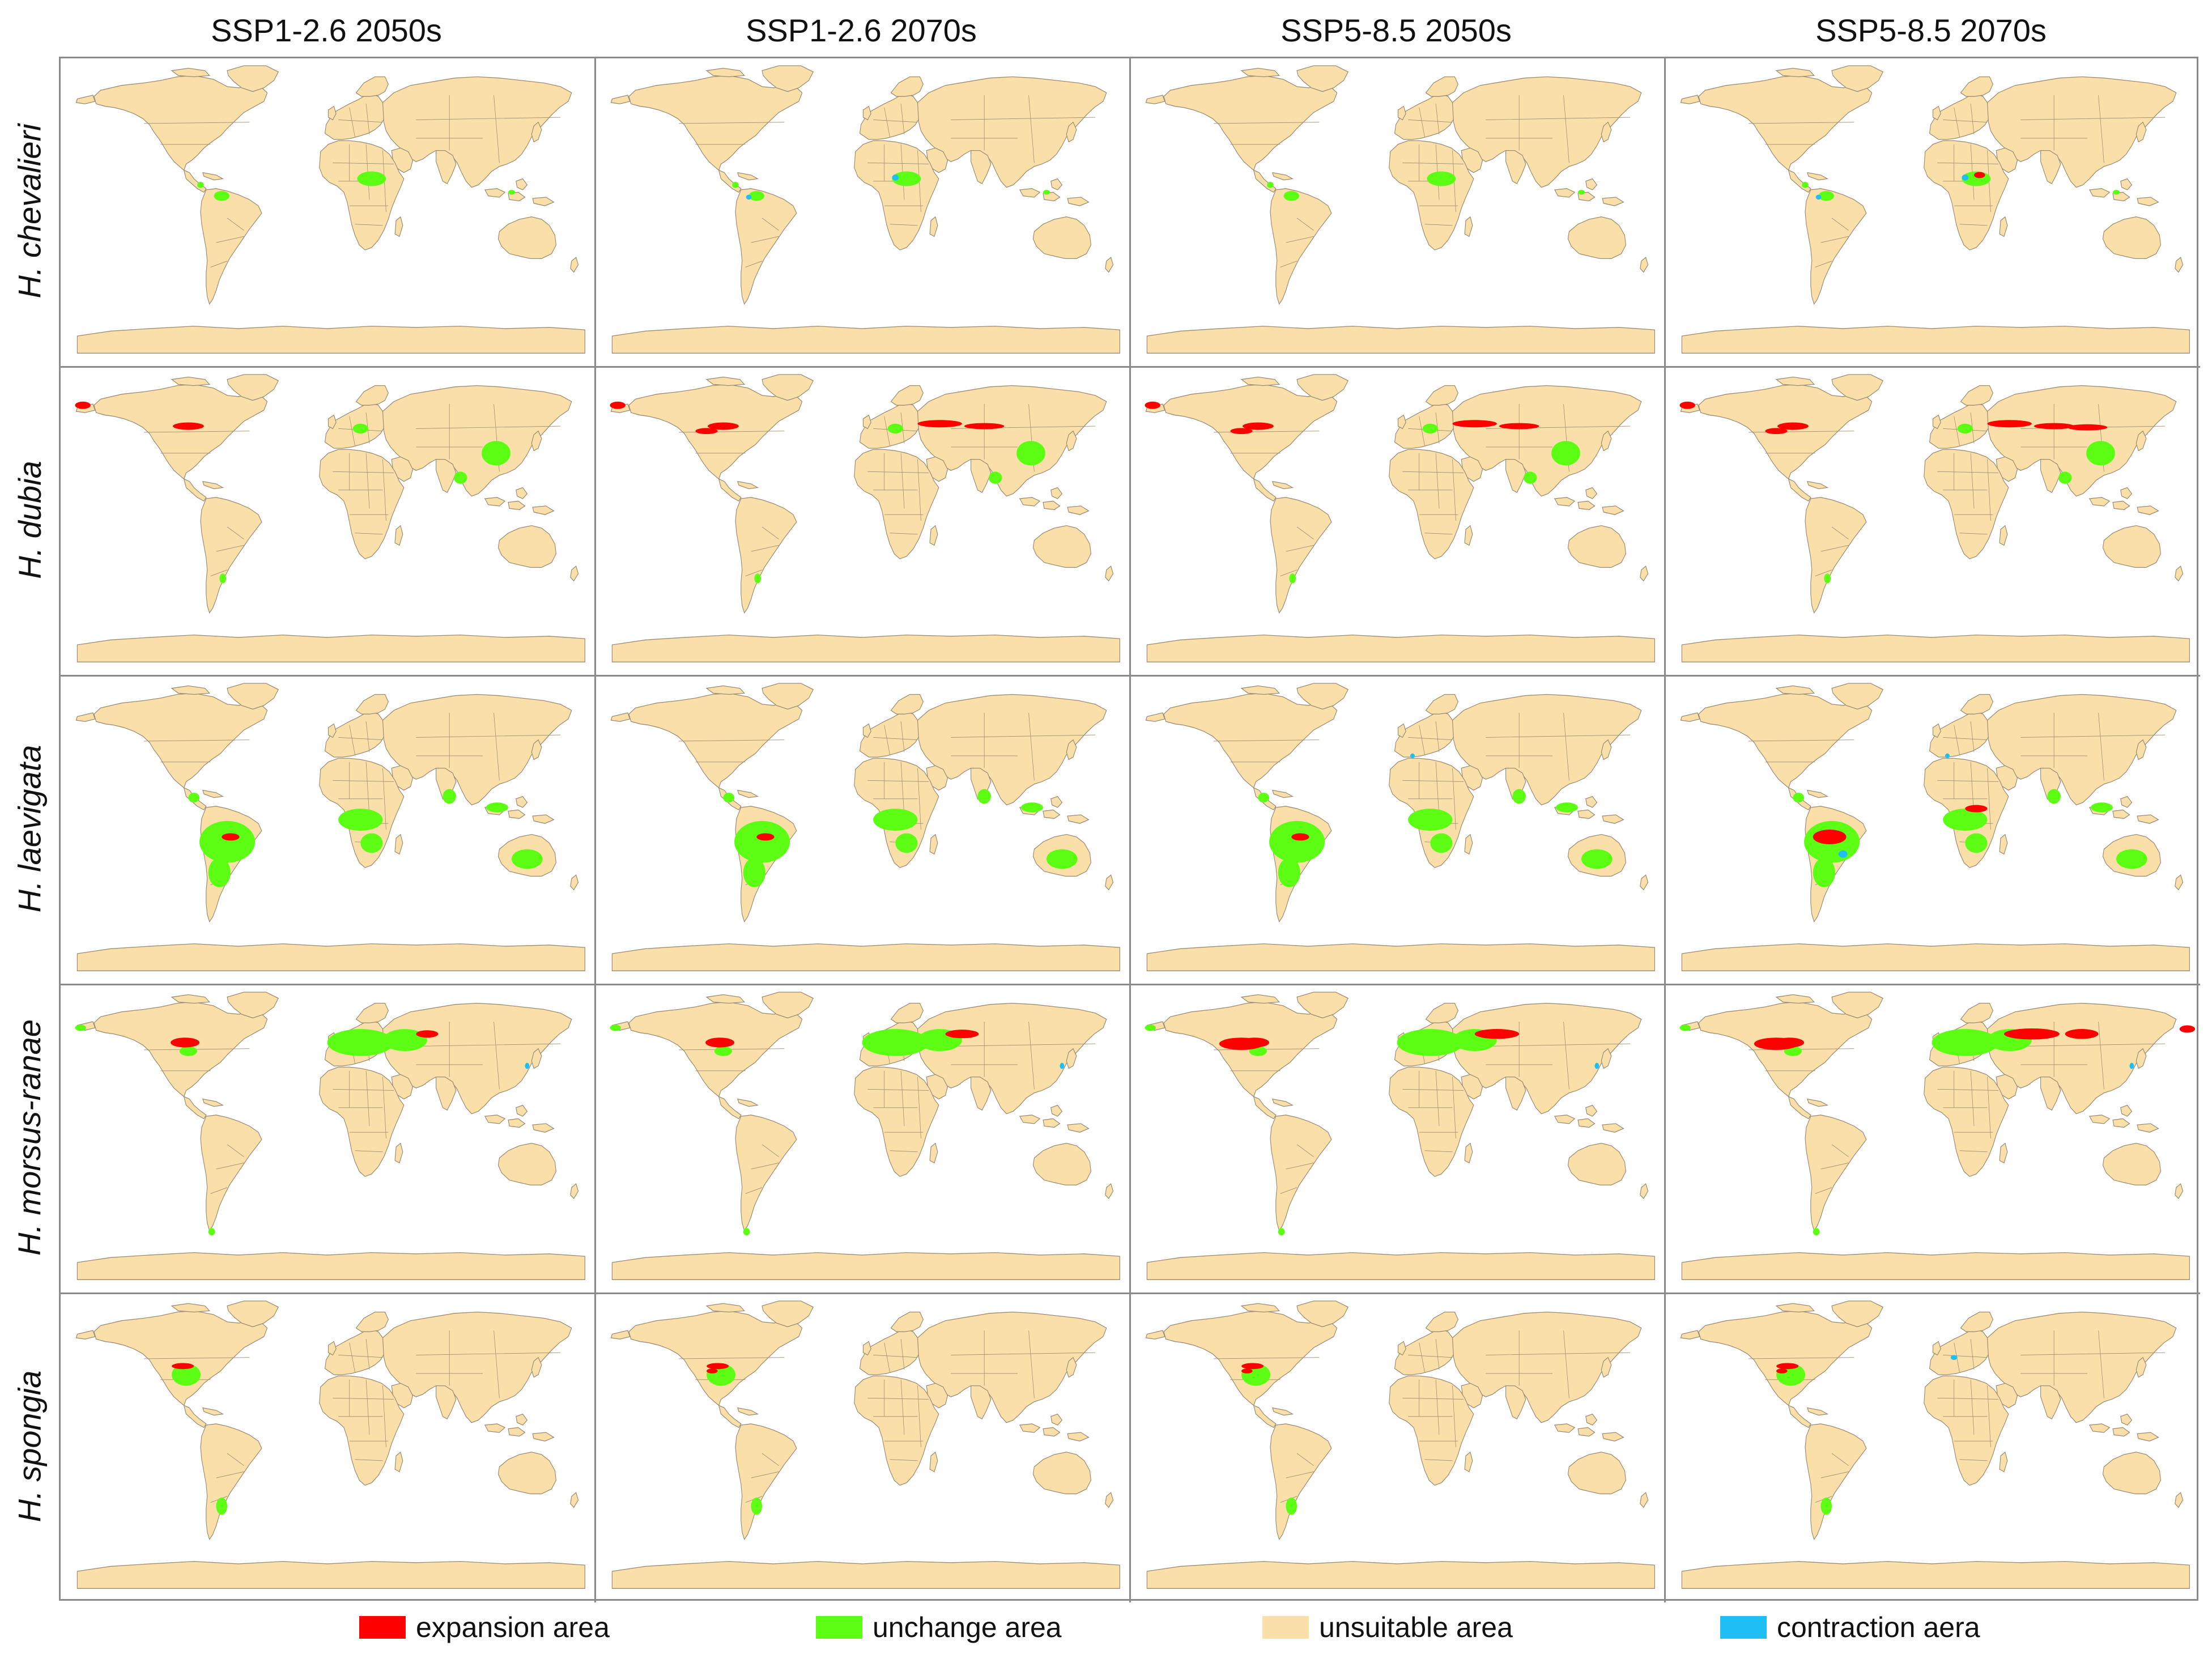  I want to click on species-name: H. chevalieri, so click(29, 211).